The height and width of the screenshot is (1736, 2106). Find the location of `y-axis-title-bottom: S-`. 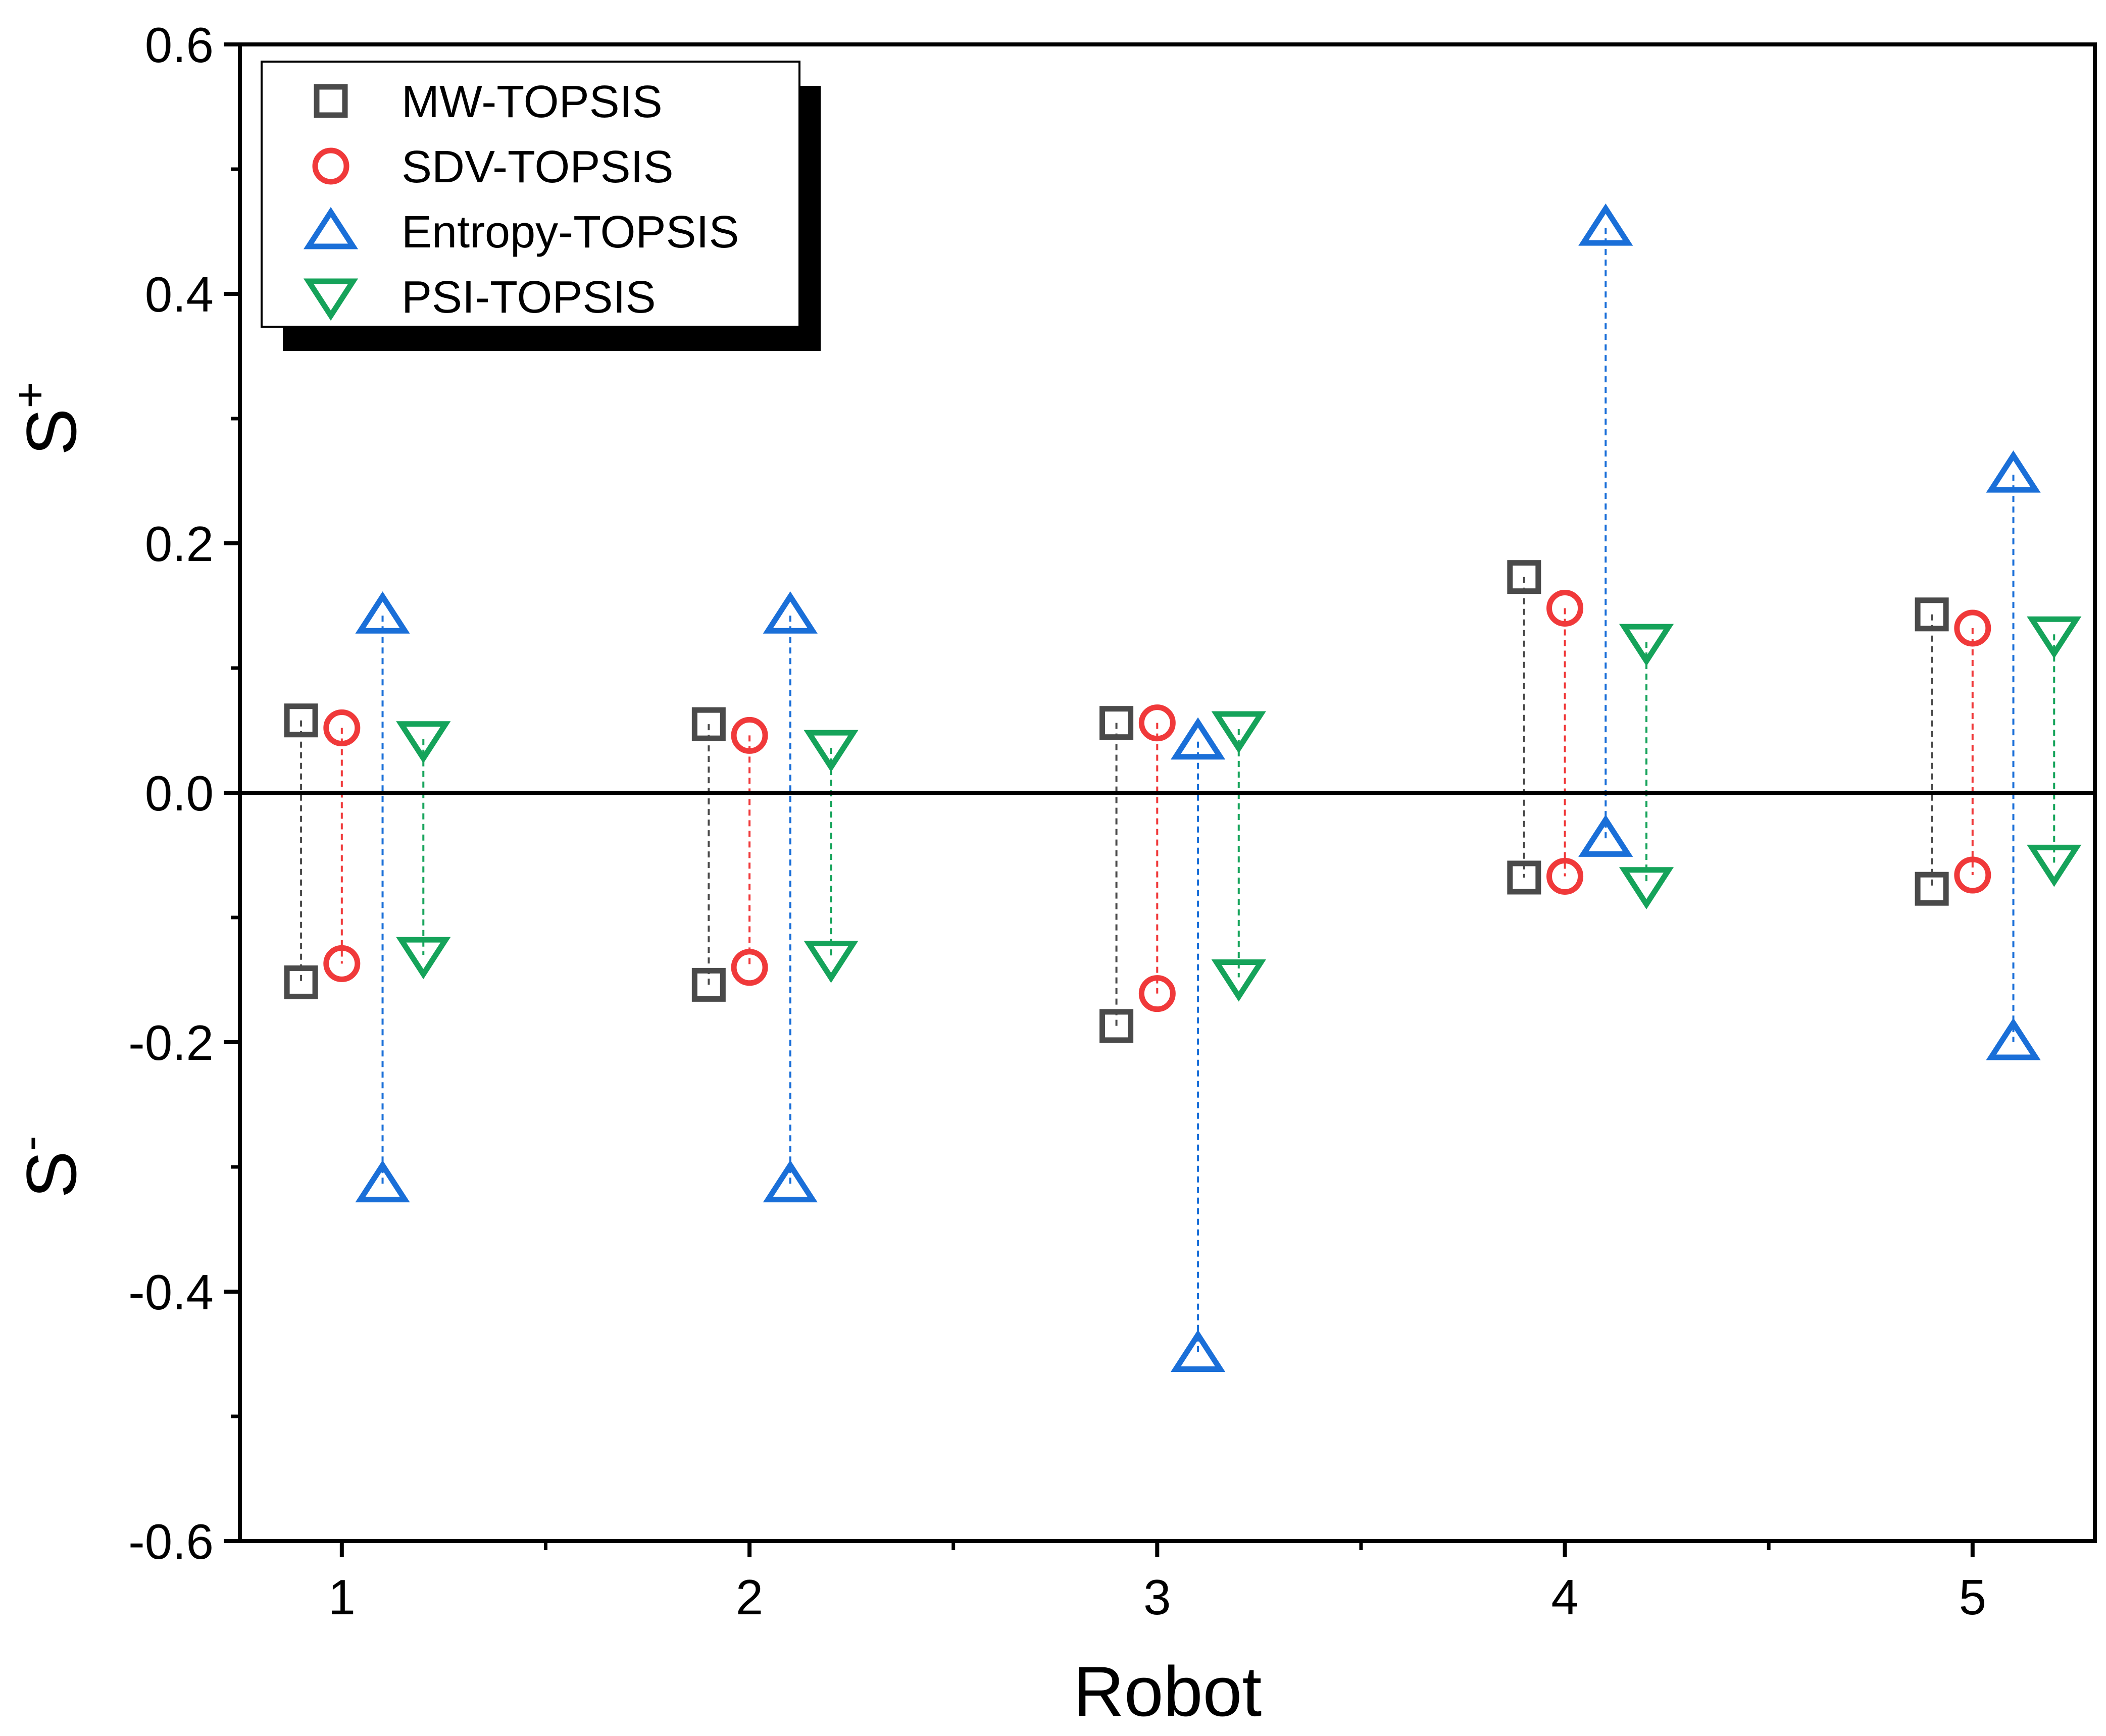

y-axis-title-bottom: S- is located at coordinates (48, 1167).